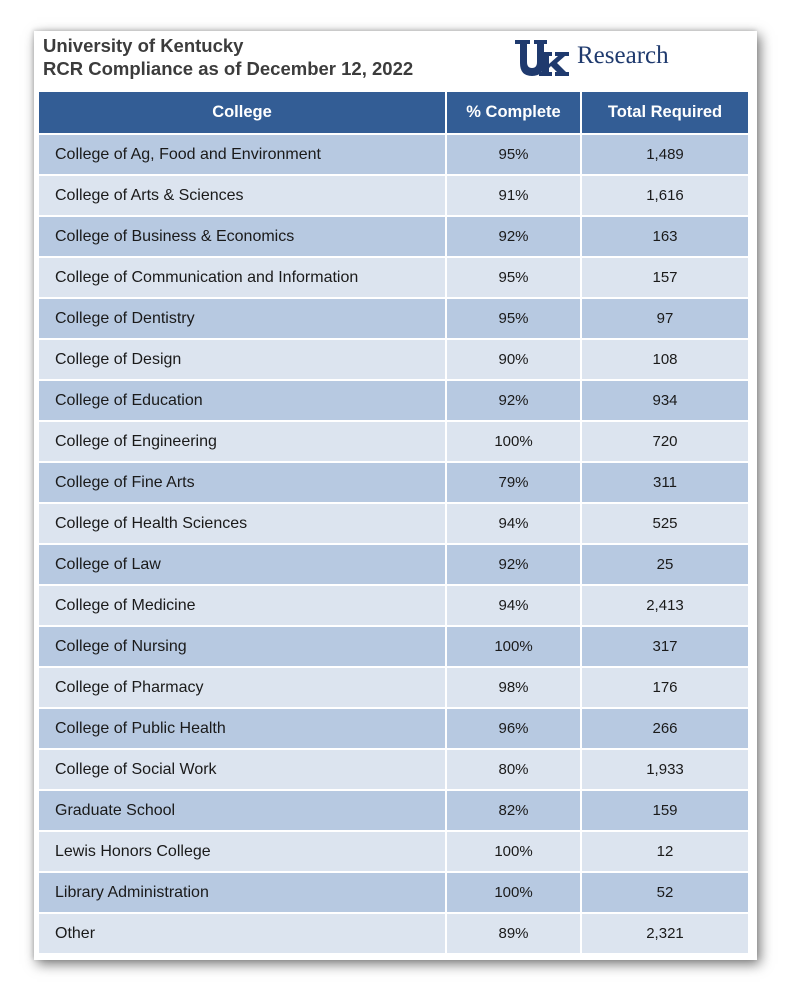 The image size is (789, 993). What do you see at coordinates (243, 195) in the screenshot?
I see `college-cell: College of Arts & Sciences` at bounding box center [243, 195].